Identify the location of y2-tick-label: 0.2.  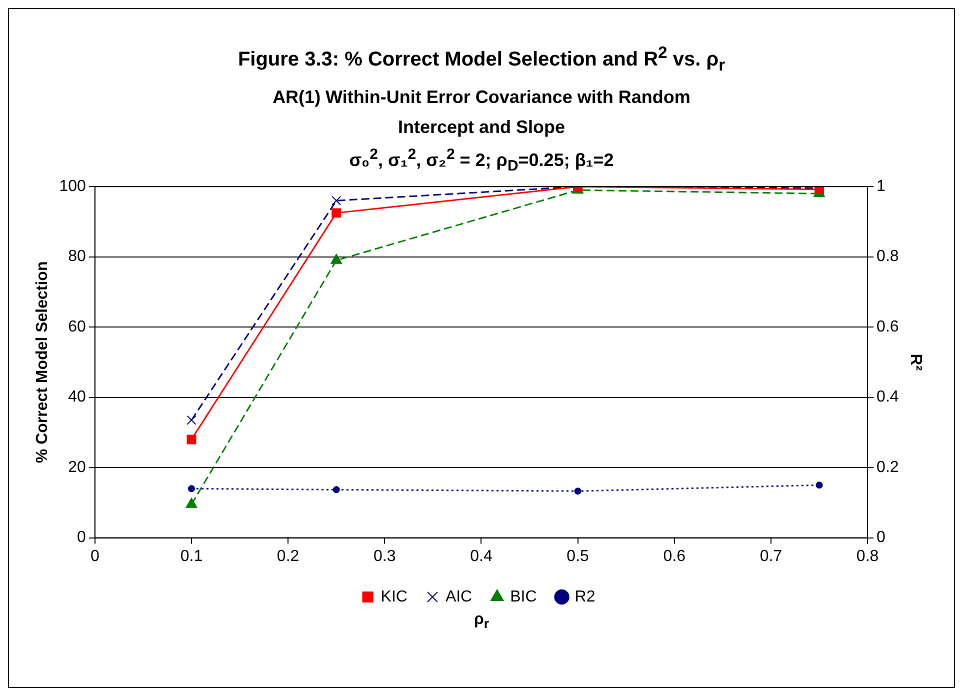
(887, 467).